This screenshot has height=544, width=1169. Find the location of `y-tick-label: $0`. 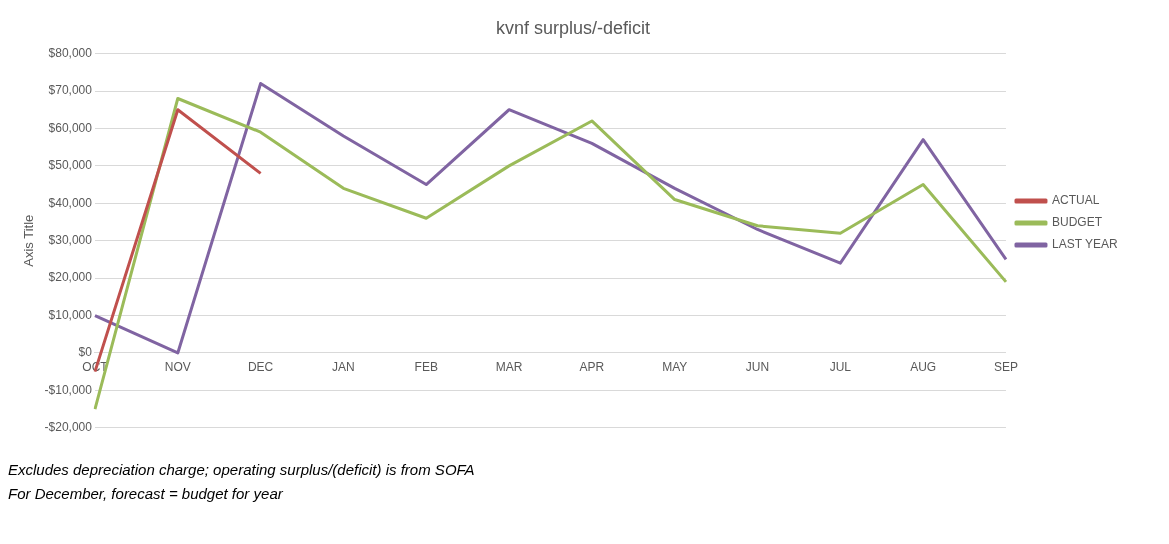

y-tick-label: $0 is located at coordinates (85, 352).